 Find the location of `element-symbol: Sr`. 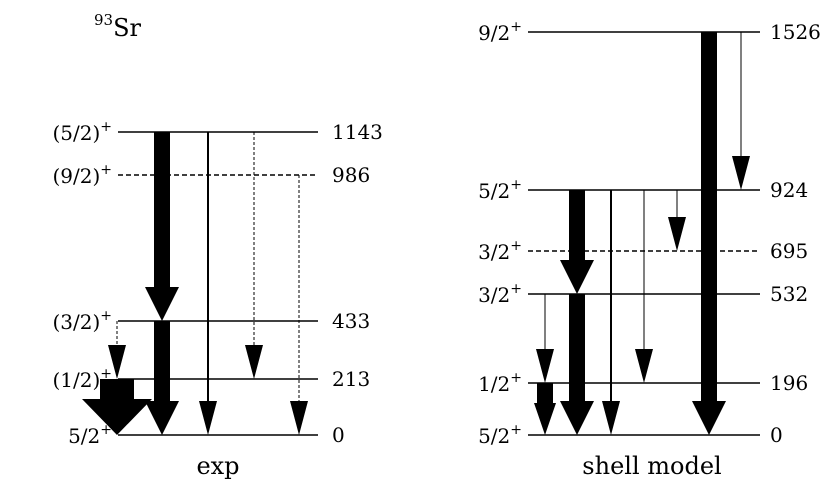

element-symbol: Sr is located at coordinates (127, 28).